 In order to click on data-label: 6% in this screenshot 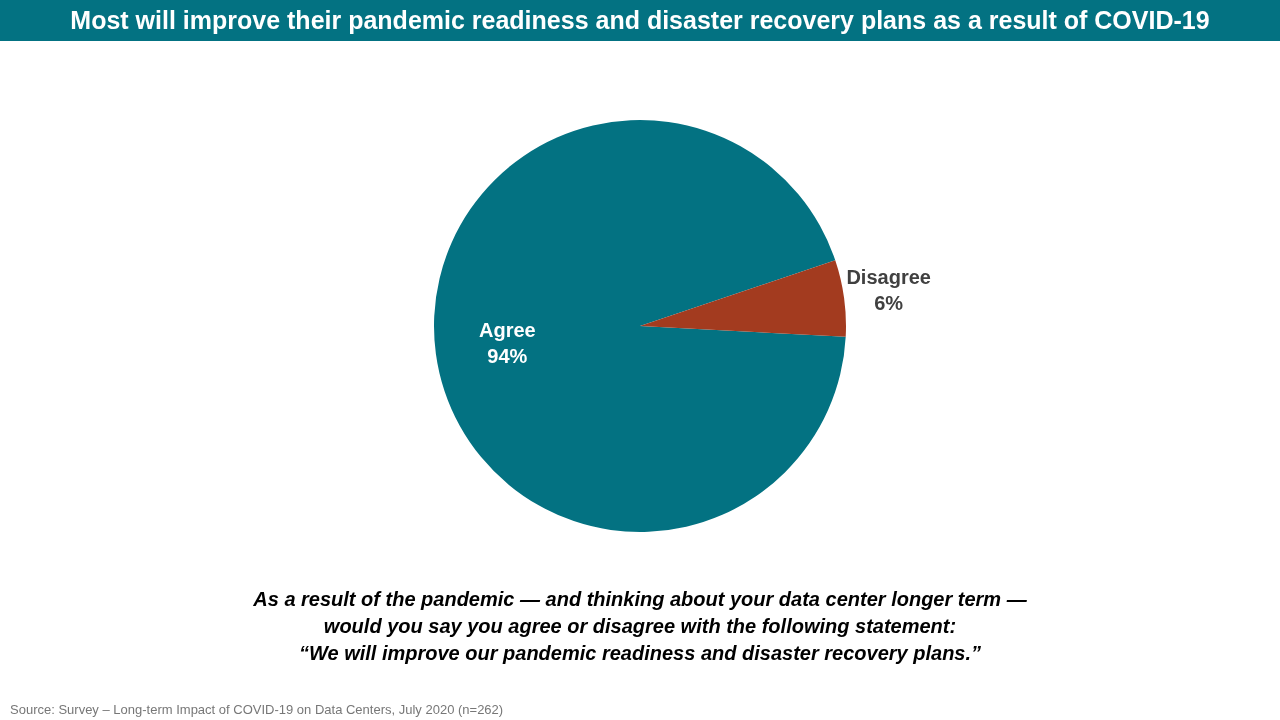, I will do `click(889, 303)`.